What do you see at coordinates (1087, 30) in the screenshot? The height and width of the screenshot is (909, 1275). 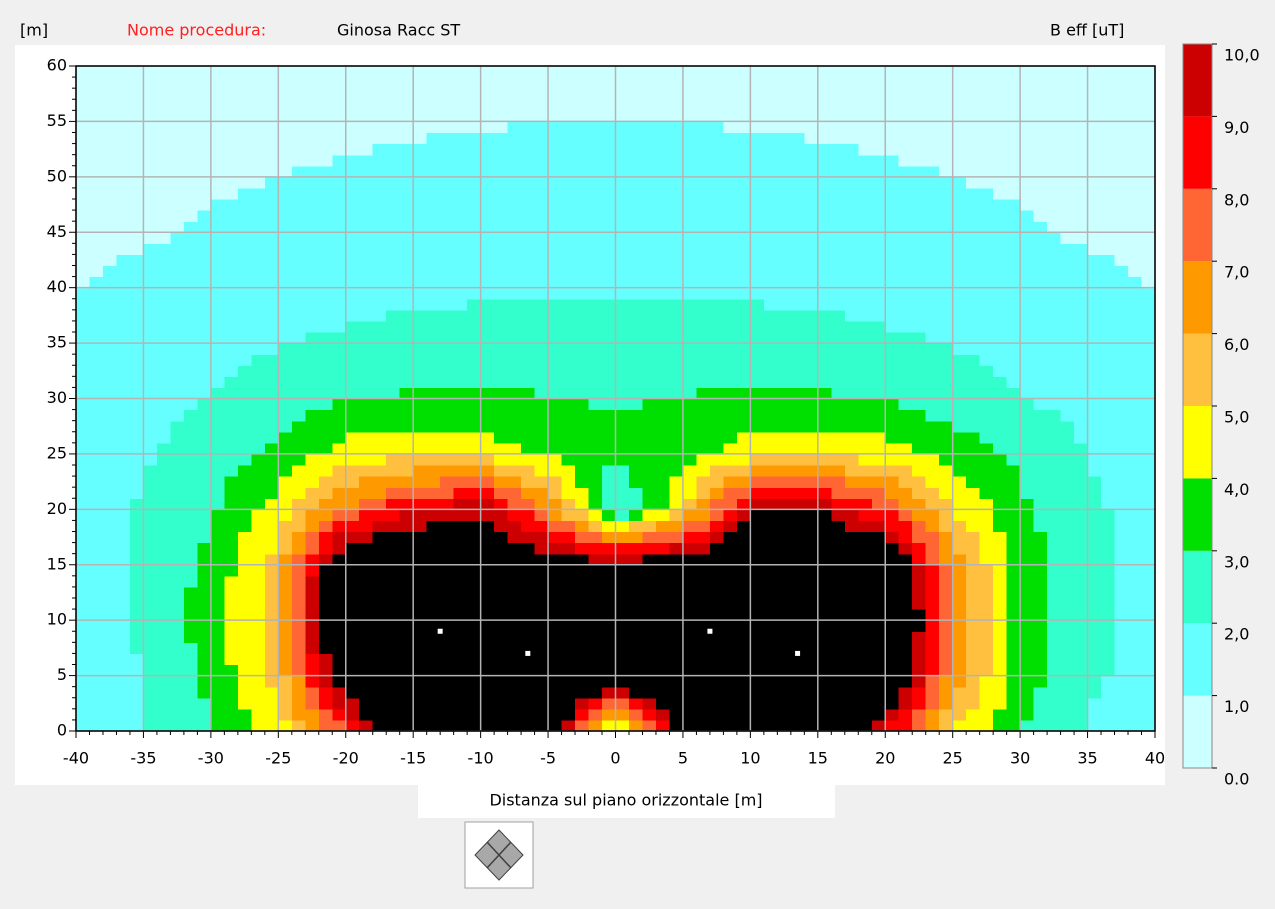 I see `colorbar-label: B eff [uT]` at bounding box center [1087, 30].